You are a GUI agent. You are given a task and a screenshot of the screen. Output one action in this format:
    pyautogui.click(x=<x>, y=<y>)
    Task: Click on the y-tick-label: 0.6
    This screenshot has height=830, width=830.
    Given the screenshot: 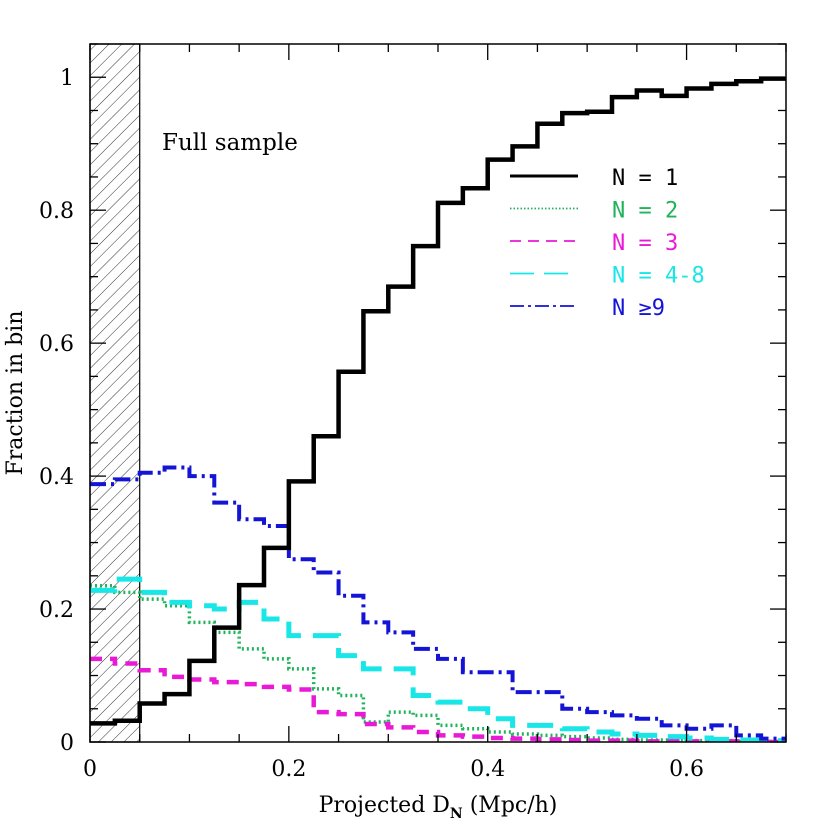 What is the action you would take?
    pyautogui.click(x=56, y=344)
    